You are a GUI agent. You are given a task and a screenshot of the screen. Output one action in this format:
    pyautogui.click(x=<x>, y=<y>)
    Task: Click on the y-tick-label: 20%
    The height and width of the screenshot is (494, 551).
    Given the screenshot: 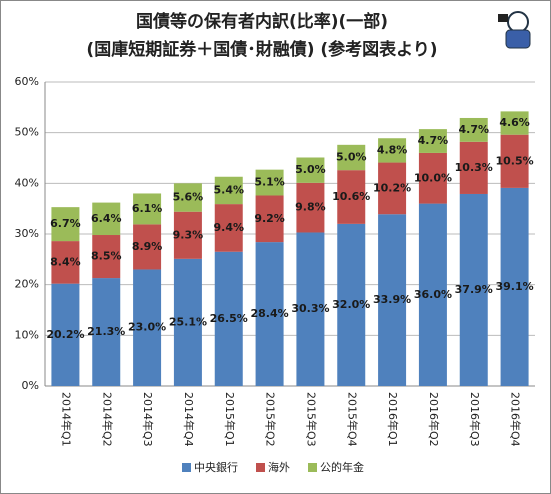 What is the action you would take?
    pyautogui.click(x=27, y=284)
    